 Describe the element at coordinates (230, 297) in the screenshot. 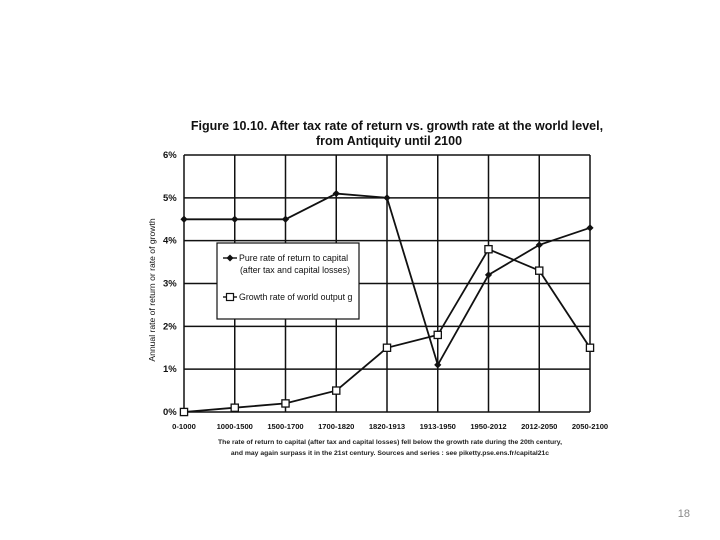

I see `legend-marker-growth` at that location.